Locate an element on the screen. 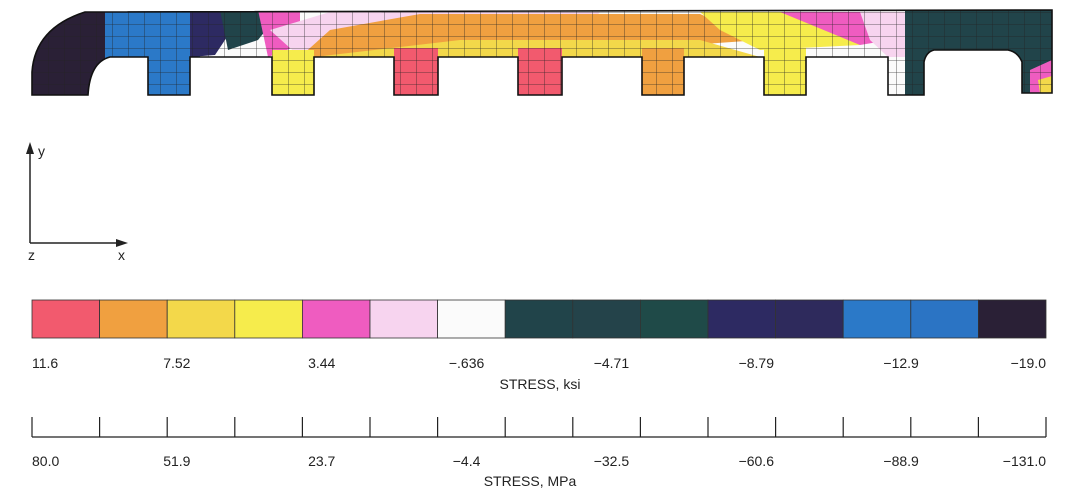 Image resolution: width=1080 pixels, height=495 pixels. ksi-tick-label: −.636 is located at coordinates (467, 363).